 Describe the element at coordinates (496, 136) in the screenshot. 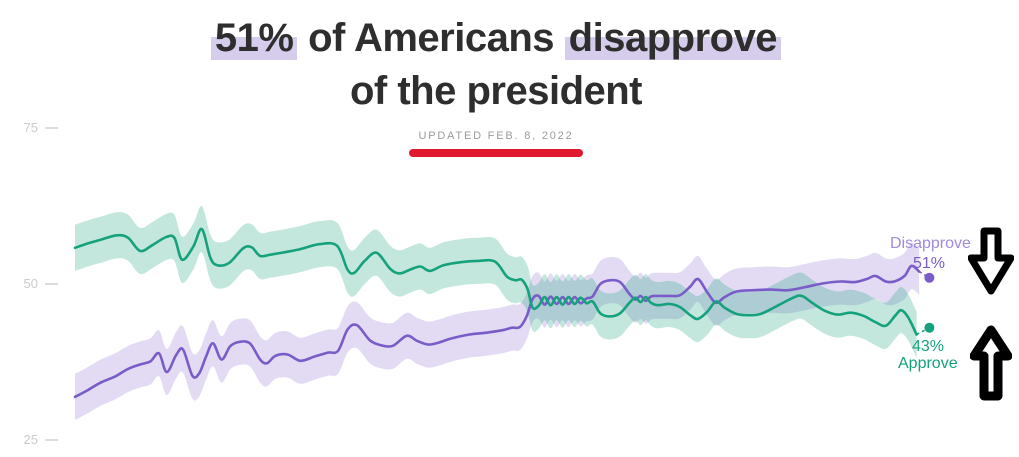

I see `updated-date: UPDATED FEB. 8, 2022` at that location.